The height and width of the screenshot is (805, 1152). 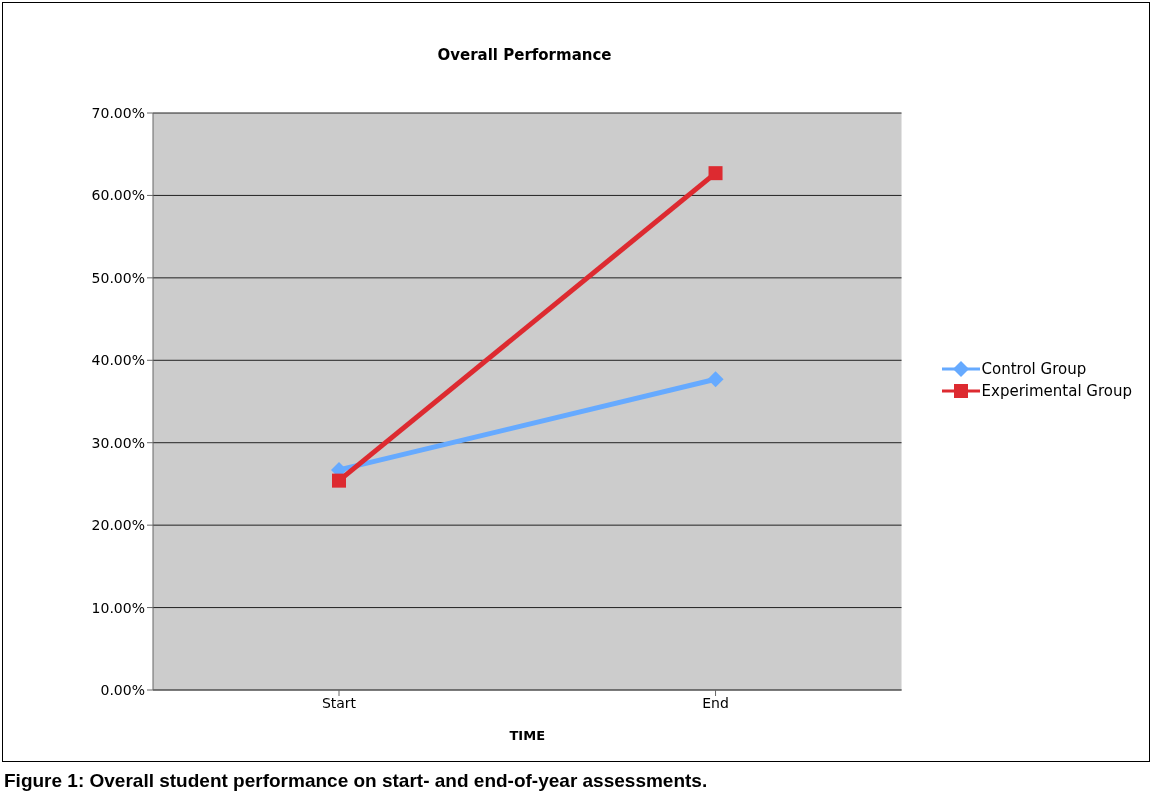 What do you see at coordinates (339, 702) in the screenshot?
I see `x-tick-label: Start` at bounding box center [339, 702].